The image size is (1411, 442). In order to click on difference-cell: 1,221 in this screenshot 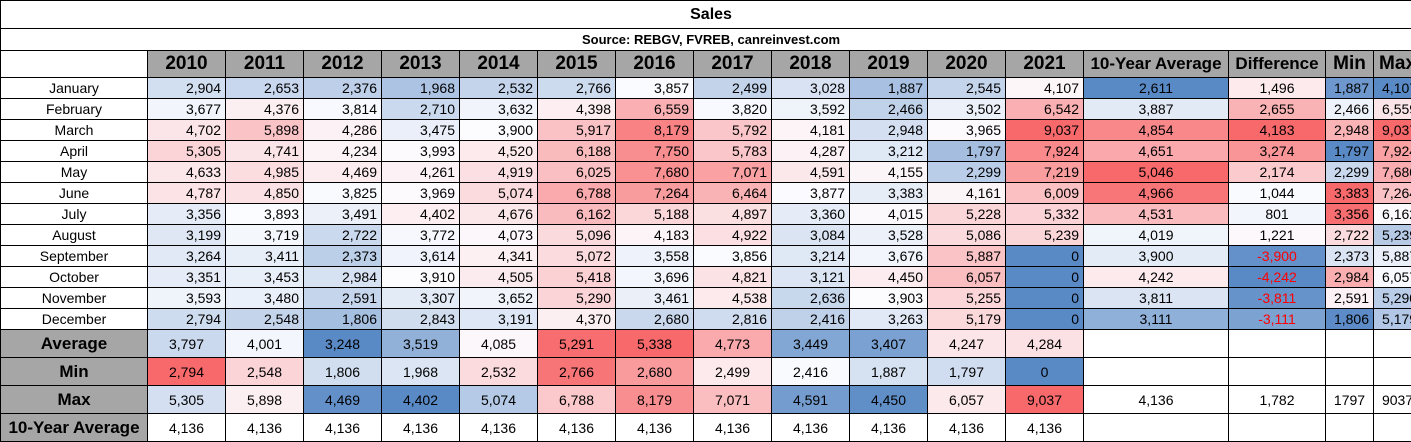, I will do `click(1277, 235)`.